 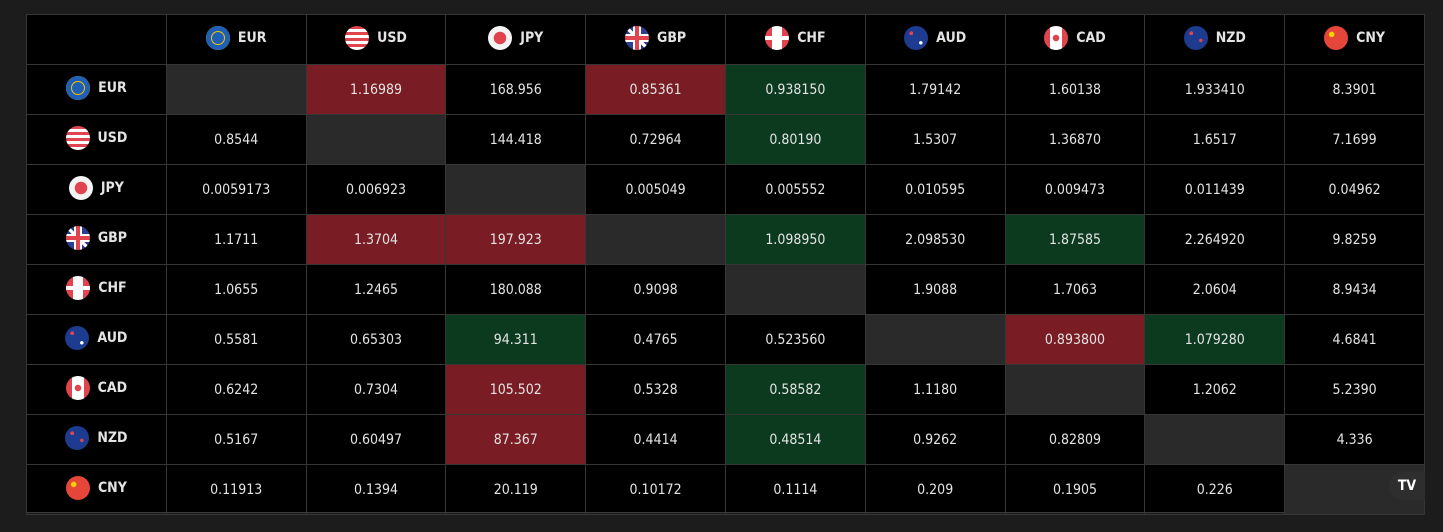 I want to click on rate-cell-aud-jpy: 94.311, so click(x=516, y=339).